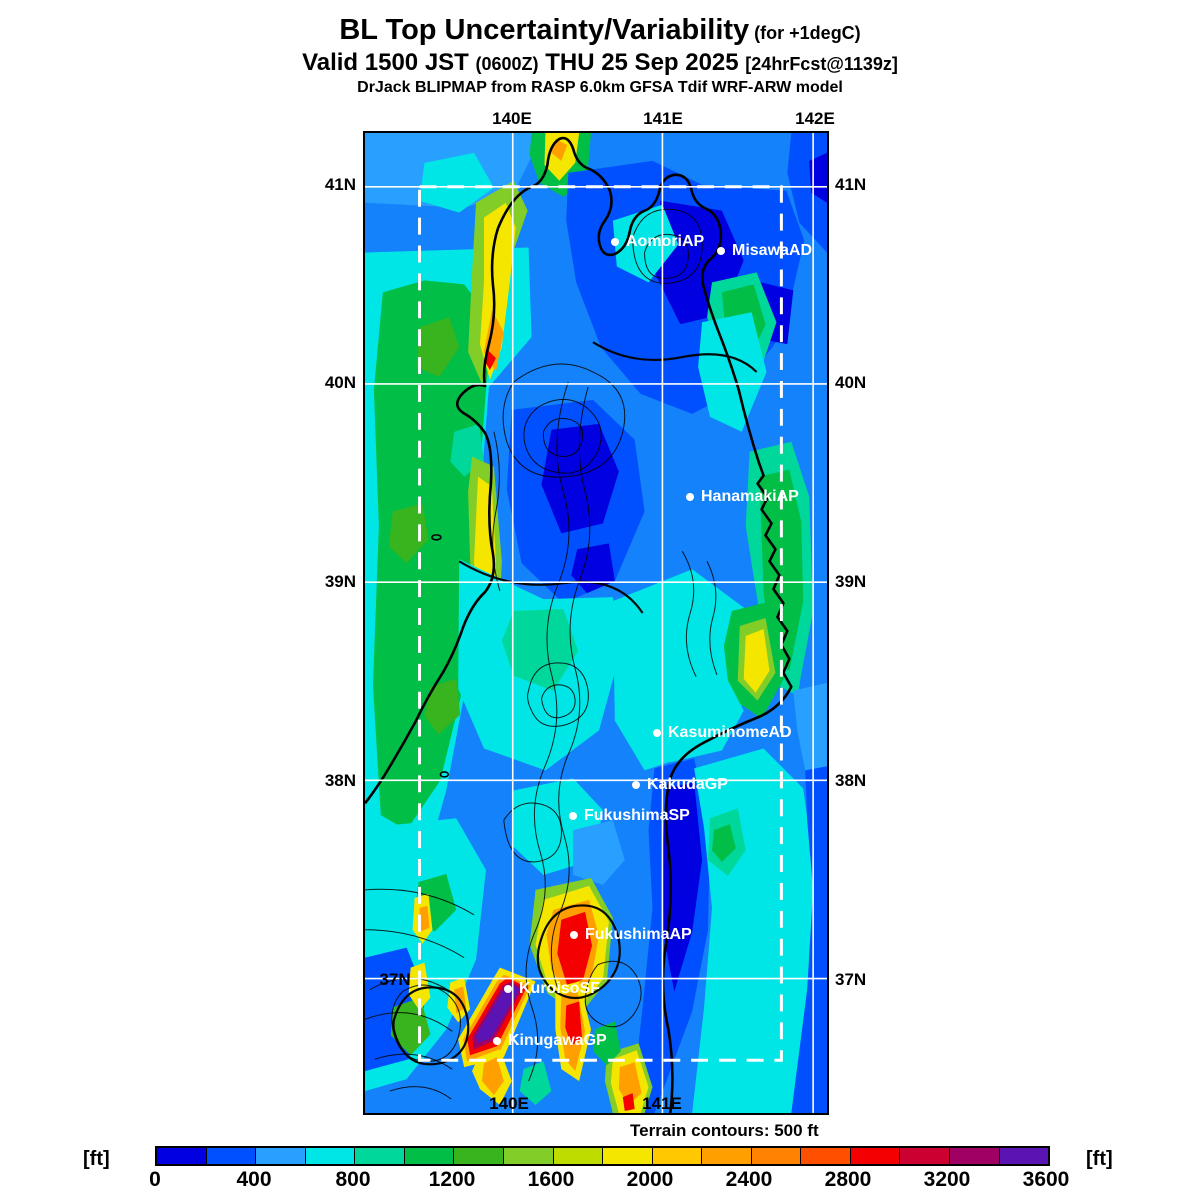  I want to click on lat-left-41N: 41N, so click(340, 184).